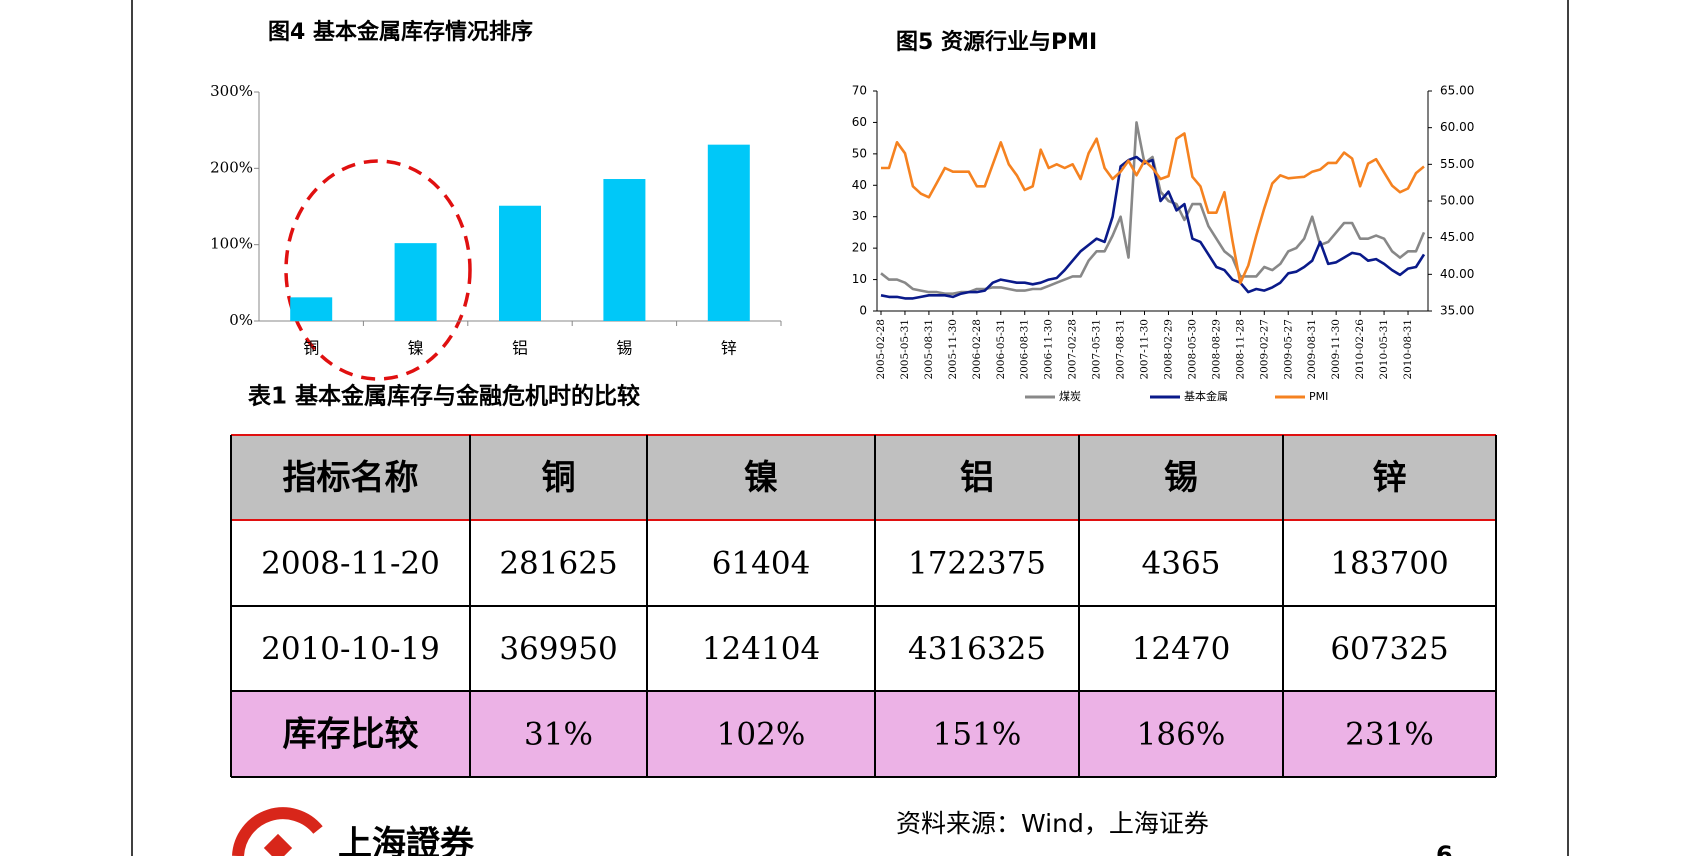  I want to click on legend-label: PMI, so click(1318, 396).